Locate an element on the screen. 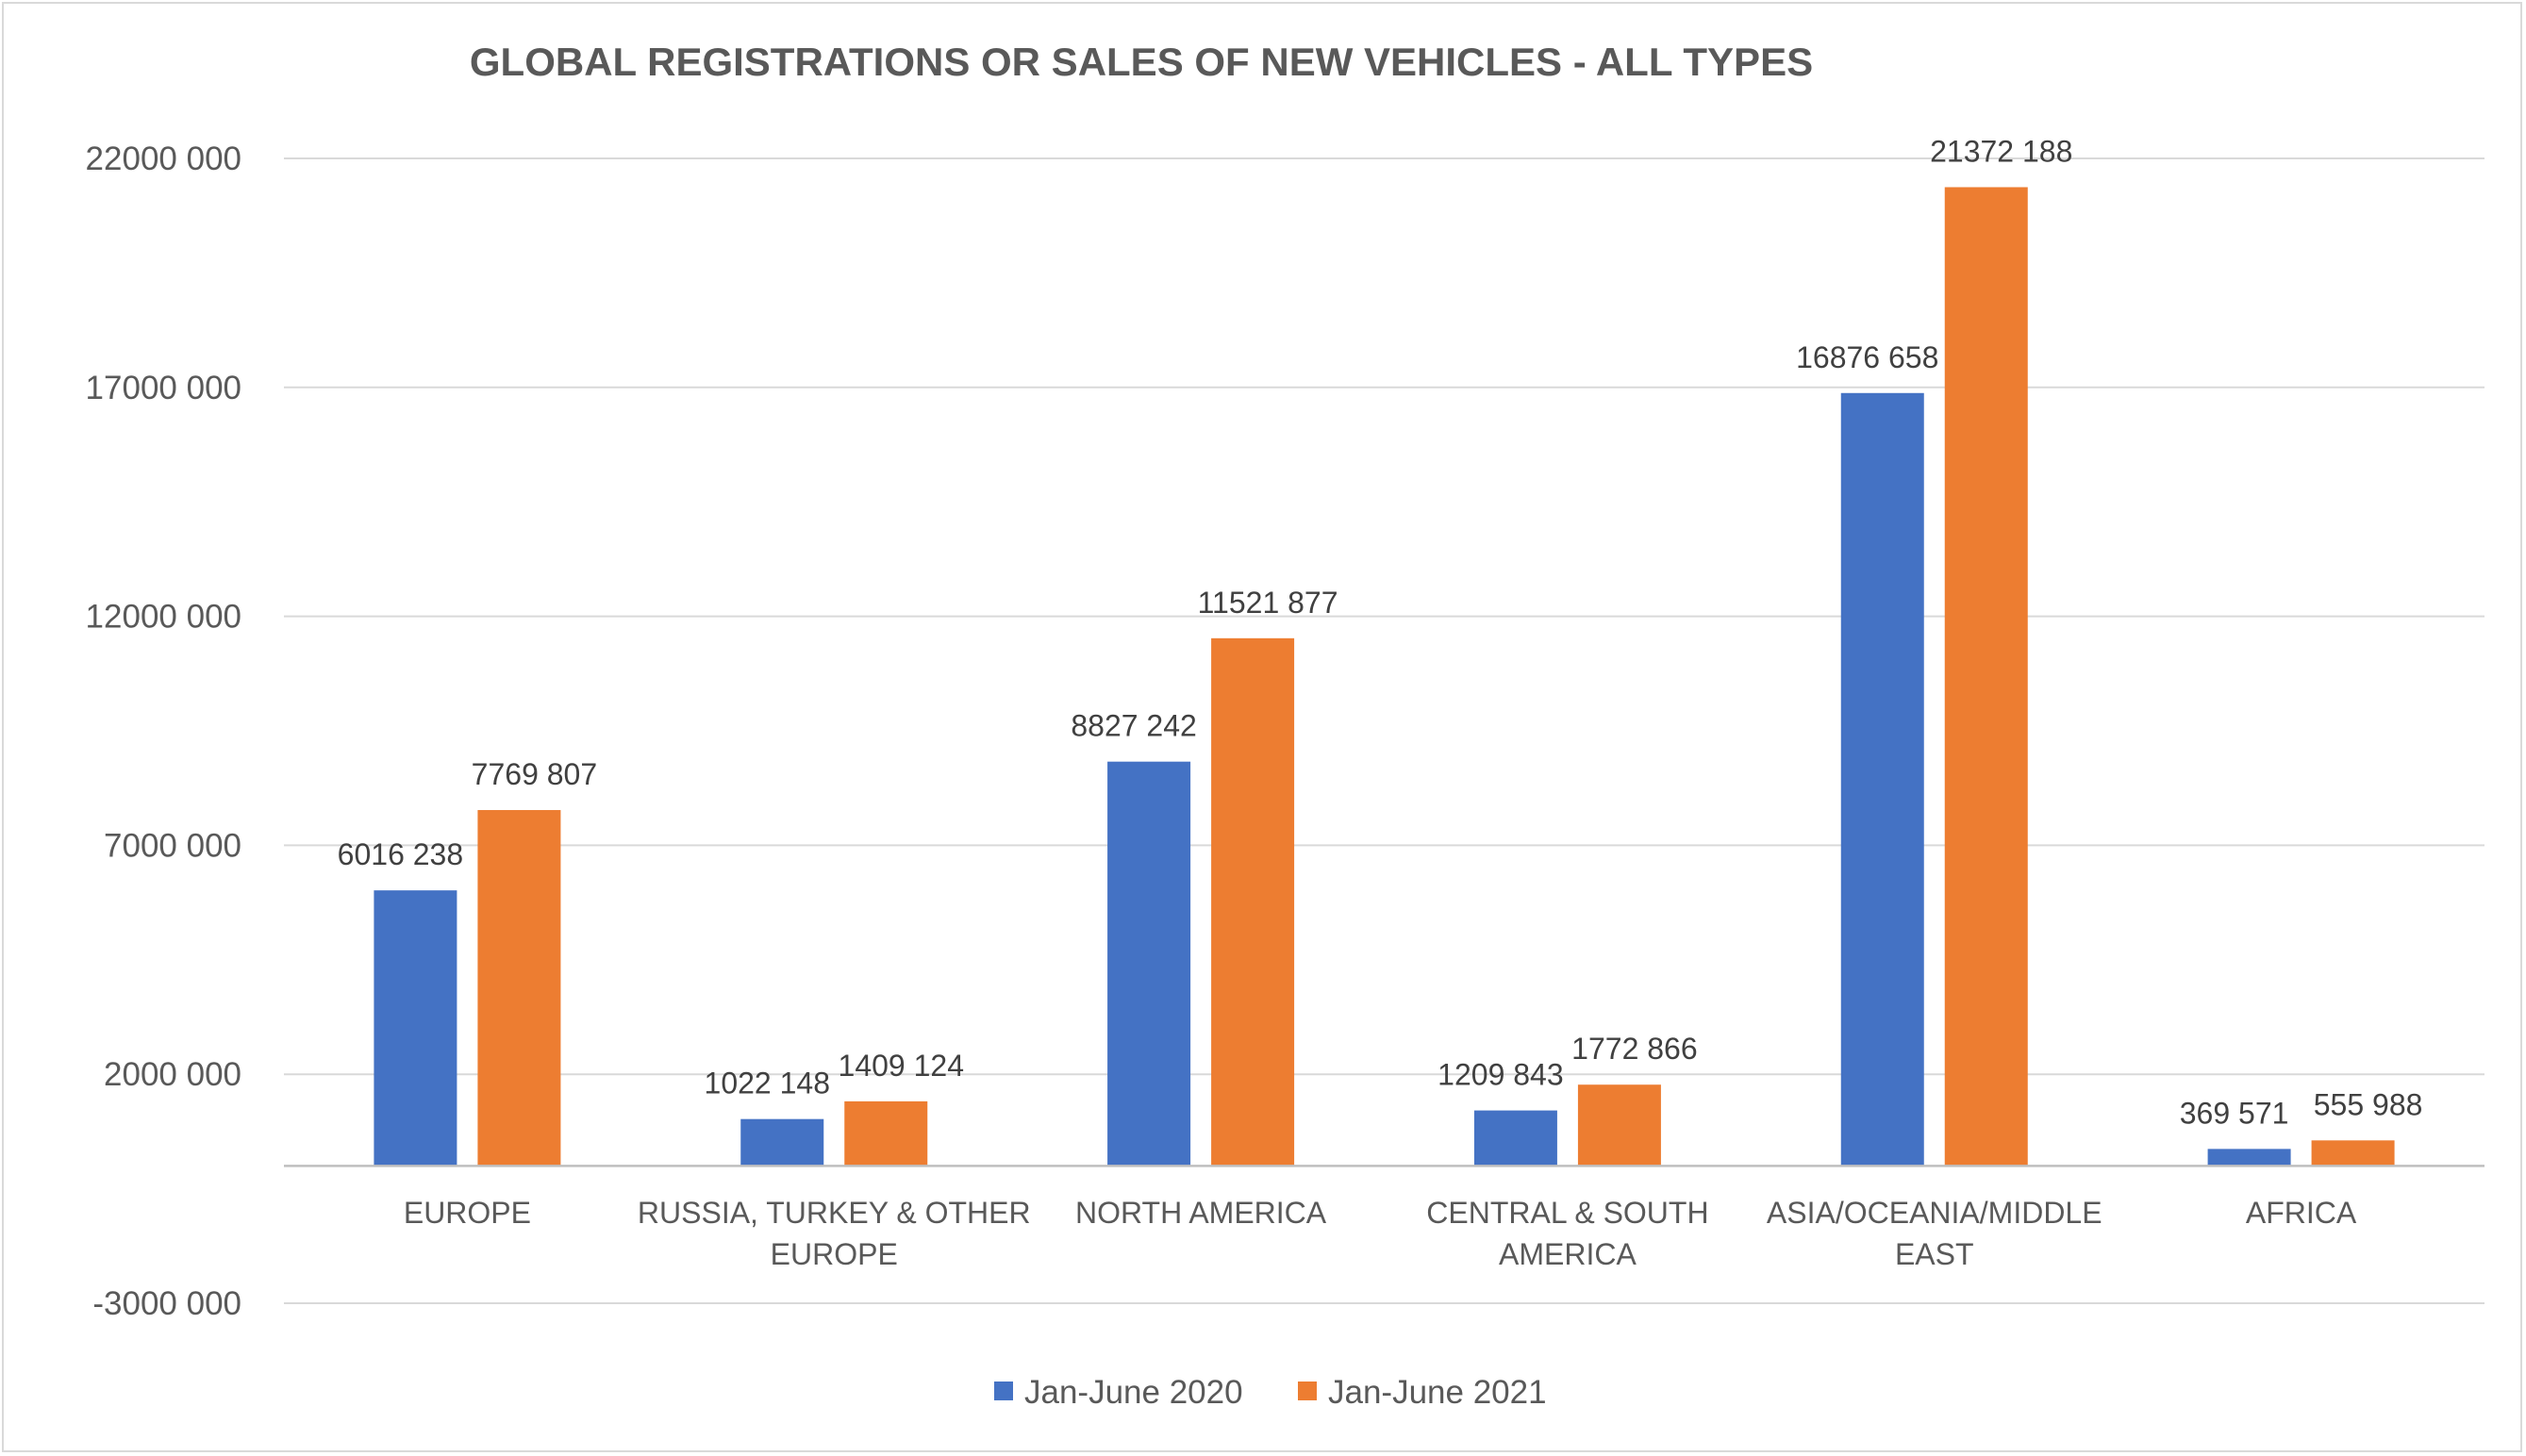 The image size is (2526, 1456). data-label: 1409 124 is located at coordinates (901, 1066).